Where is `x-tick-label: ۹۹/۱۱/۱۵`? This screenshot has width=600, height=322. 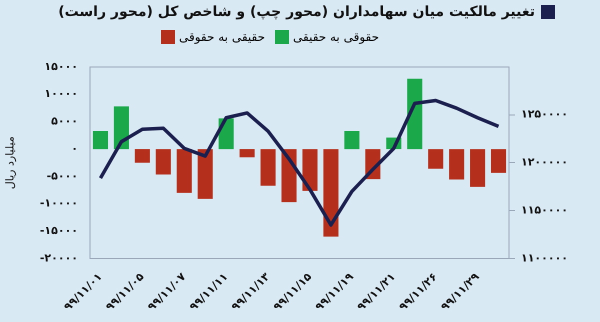 x-tick-label: ۹۹/۱۱/۱۵ is located at coordinates (292, 292).